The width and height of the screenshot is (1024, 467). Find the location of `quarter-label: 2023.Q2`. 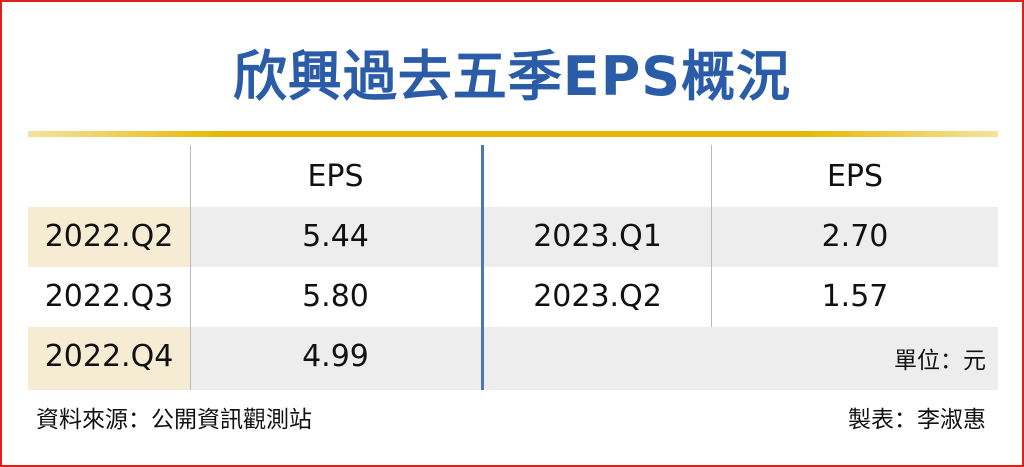

quarter-label: 2023.Q2 is located at coordinates (597, 296).